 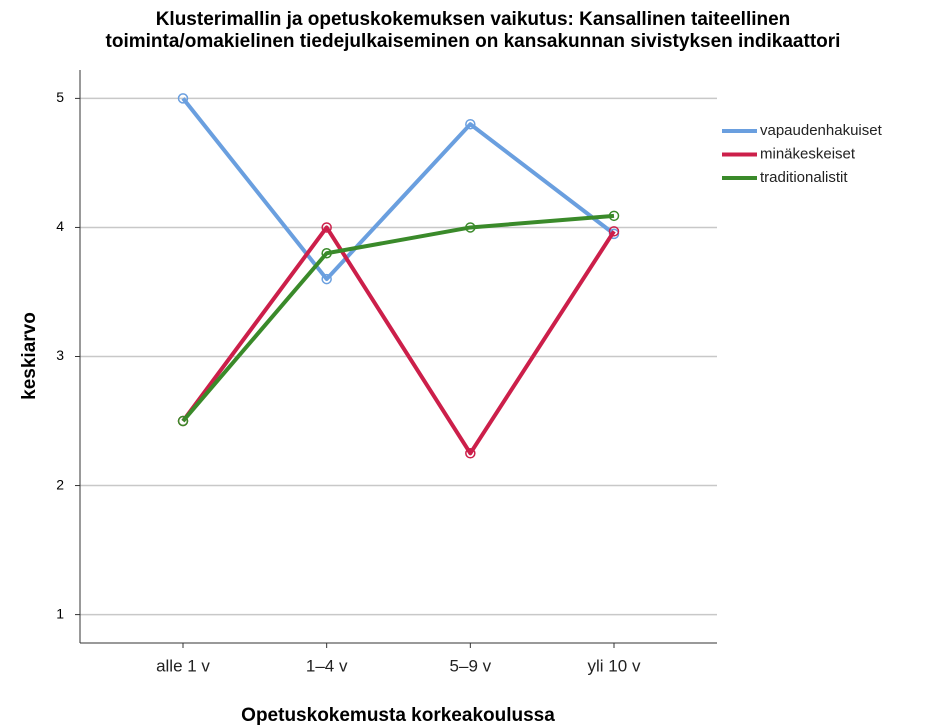 What do you see at coordinates (60, 613) in the screenshot?
I see `y-tick-label: 1` at bounding box center [60, 613].